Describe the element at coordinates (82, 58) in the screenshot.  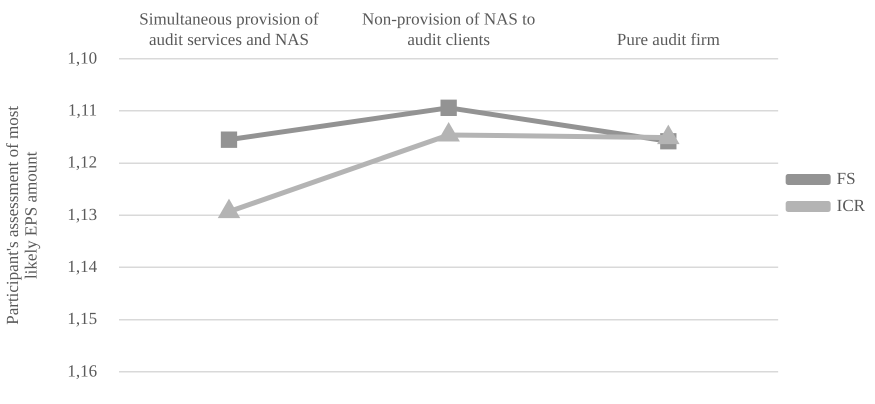
I see `y-tick-label: 1,10` at that location.